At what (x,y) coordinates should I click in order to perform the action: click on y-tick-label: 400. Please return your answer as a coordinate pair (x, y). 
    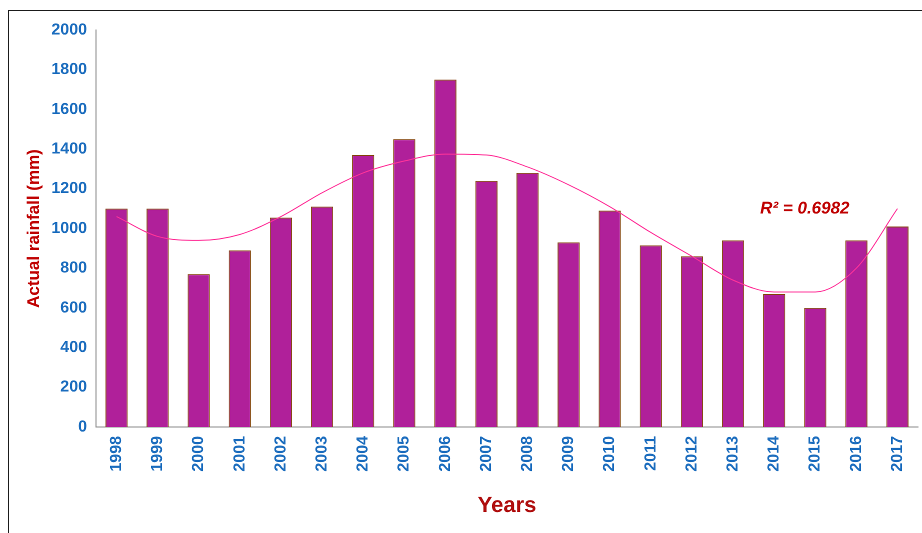
    Looking at the image, I should click on (74, 347).